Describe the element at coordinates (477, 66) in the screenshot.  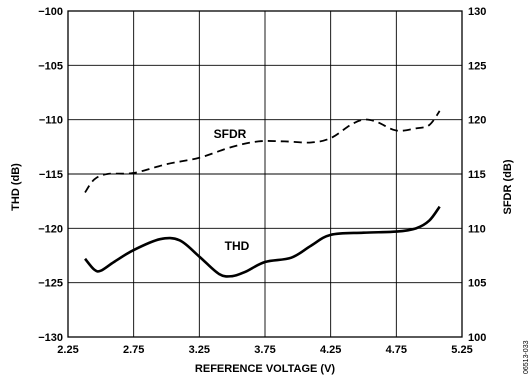
I see `y2-tick-label: 125` at that location.